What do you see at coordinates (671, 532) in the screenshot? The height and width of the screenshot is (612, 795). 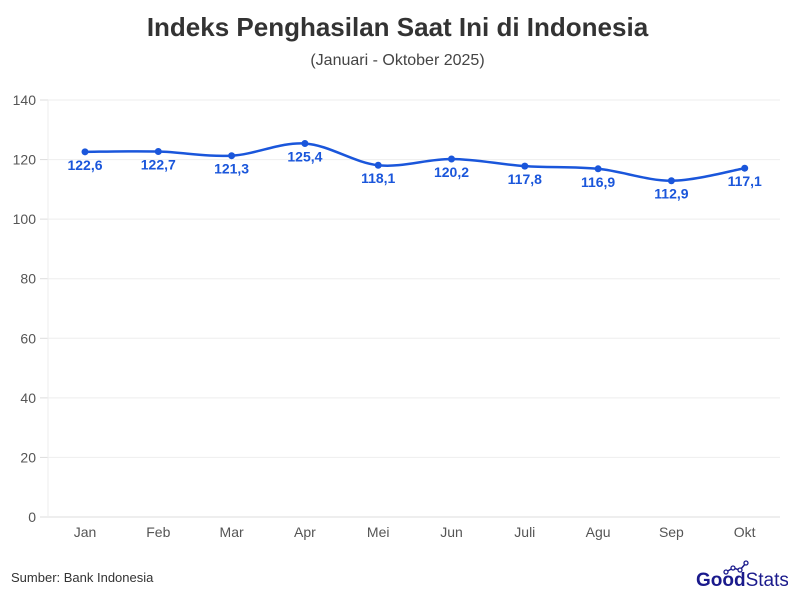 I see `x-tick-label: Sep` at bounding box center [671, 532].